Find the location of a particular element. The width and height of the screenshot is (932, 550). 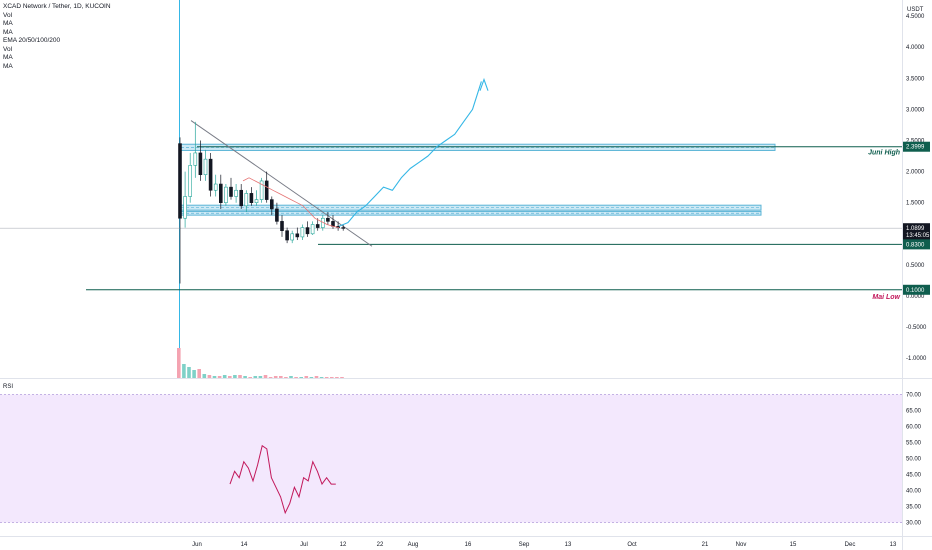

rsi-tick-label: 50.00 is located at coordinates (914, 460).